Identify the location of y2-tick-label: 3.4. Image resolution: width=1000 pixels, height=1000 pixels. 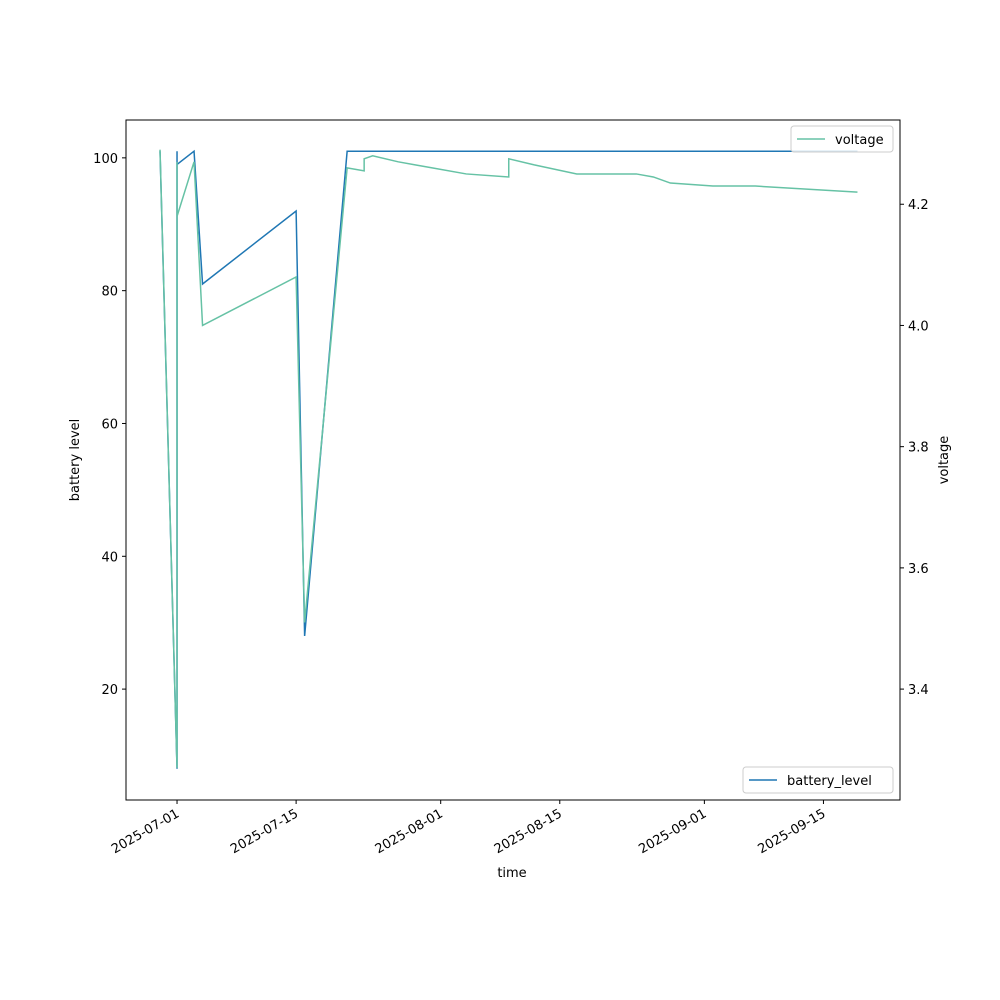
(918, 690).